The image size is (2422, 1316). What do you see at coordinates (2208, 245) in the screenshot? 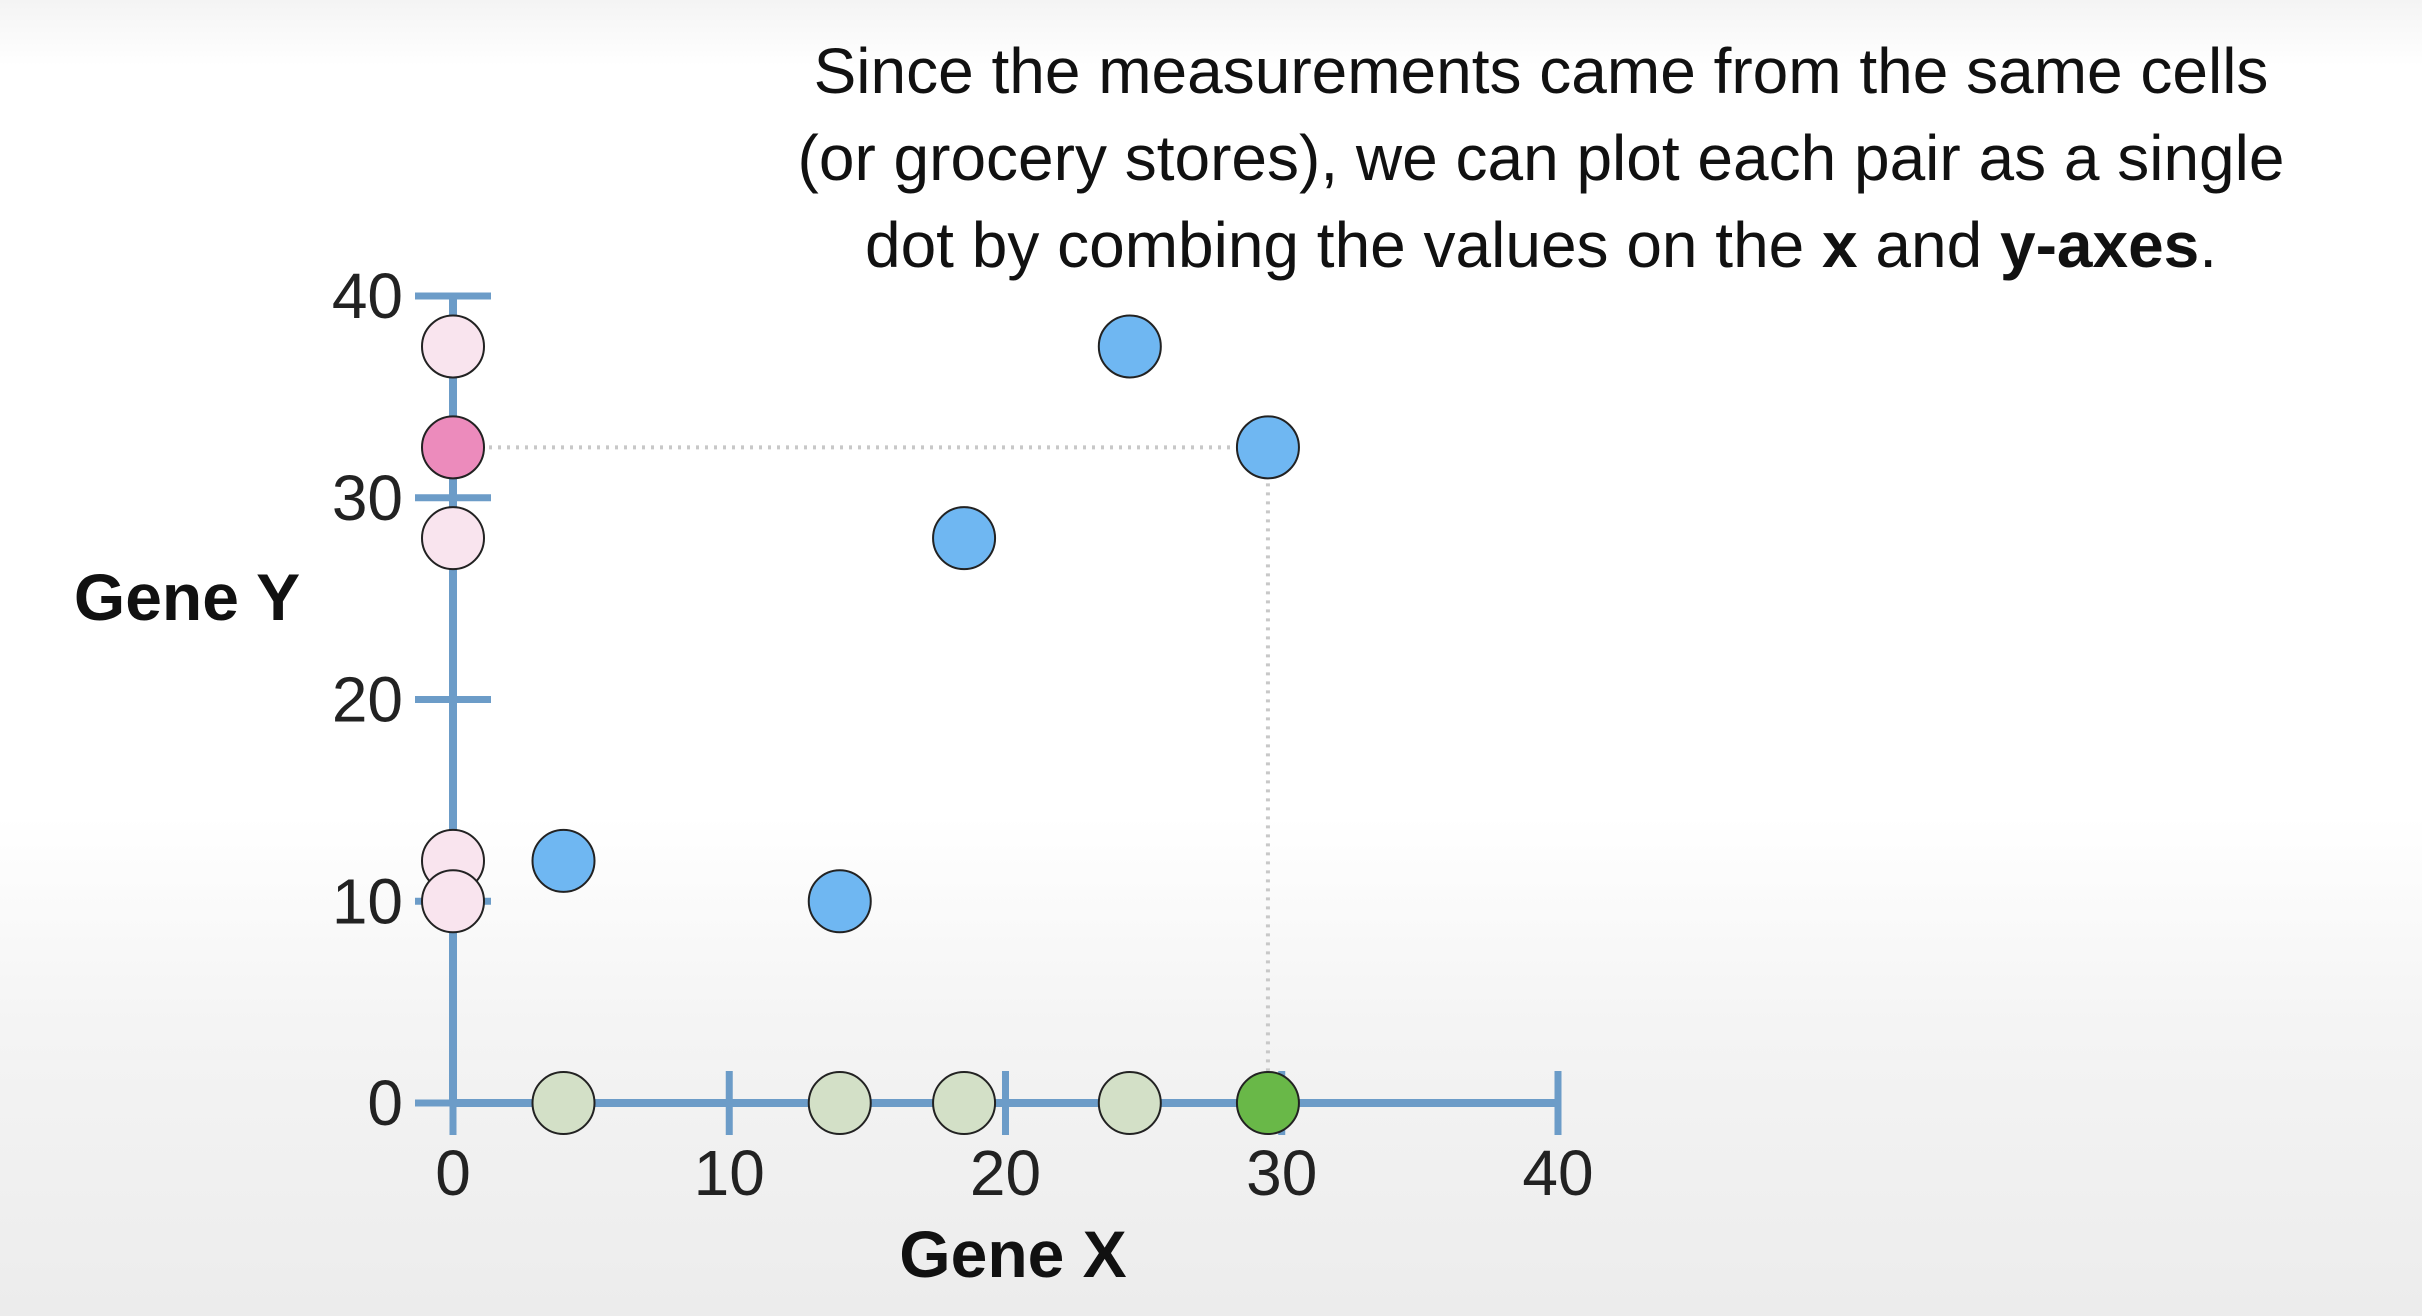
I see `caption-line-3-end: .` at bounding box center [2208, 245].